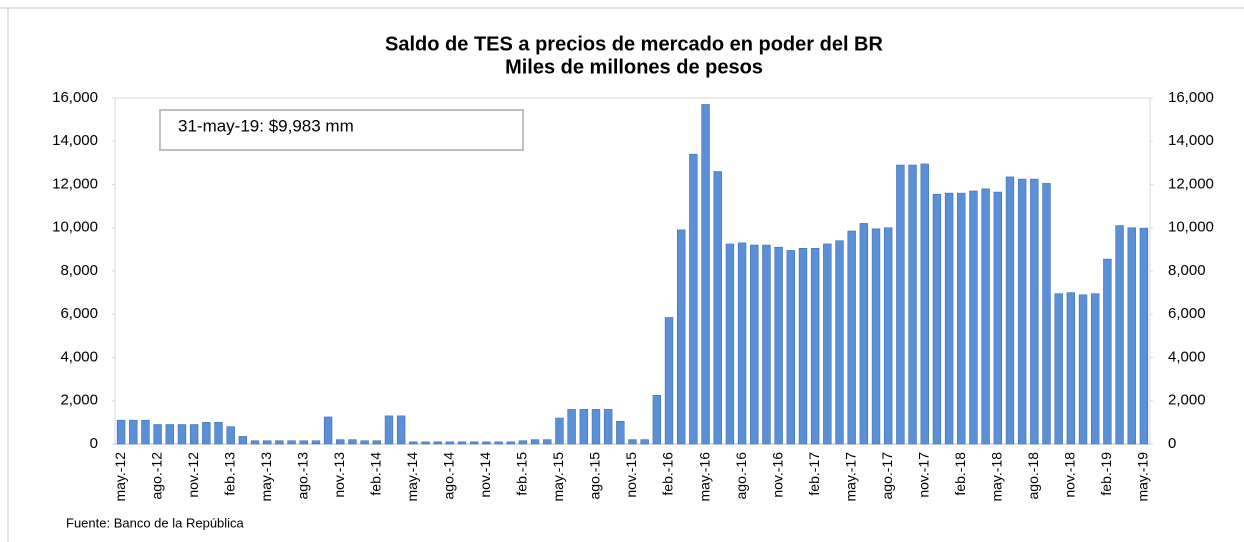  Describe the element at coordinates (1191, 97) in the screenshot. I see `y2-tick-label: 16,000` at that location.